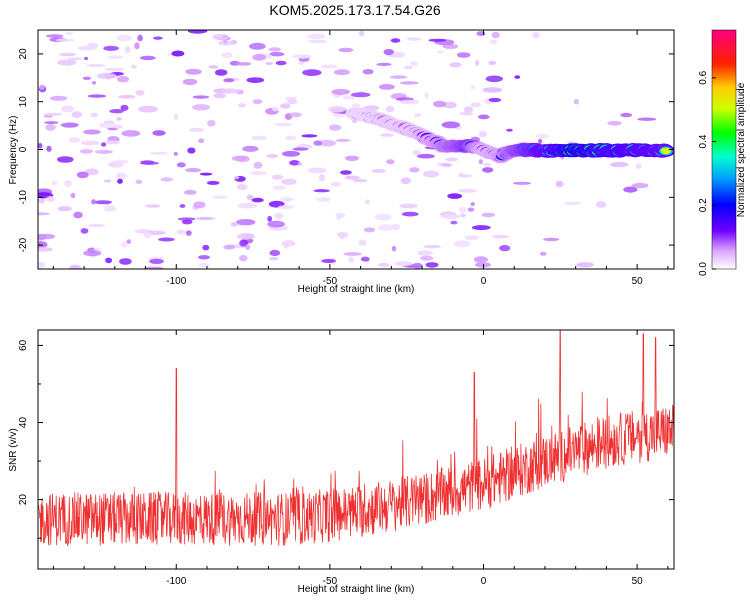  Describe the element at coordinates (13, 449) in the screenshot. I see `snr-y-label: SNR (v/v)` at that location.